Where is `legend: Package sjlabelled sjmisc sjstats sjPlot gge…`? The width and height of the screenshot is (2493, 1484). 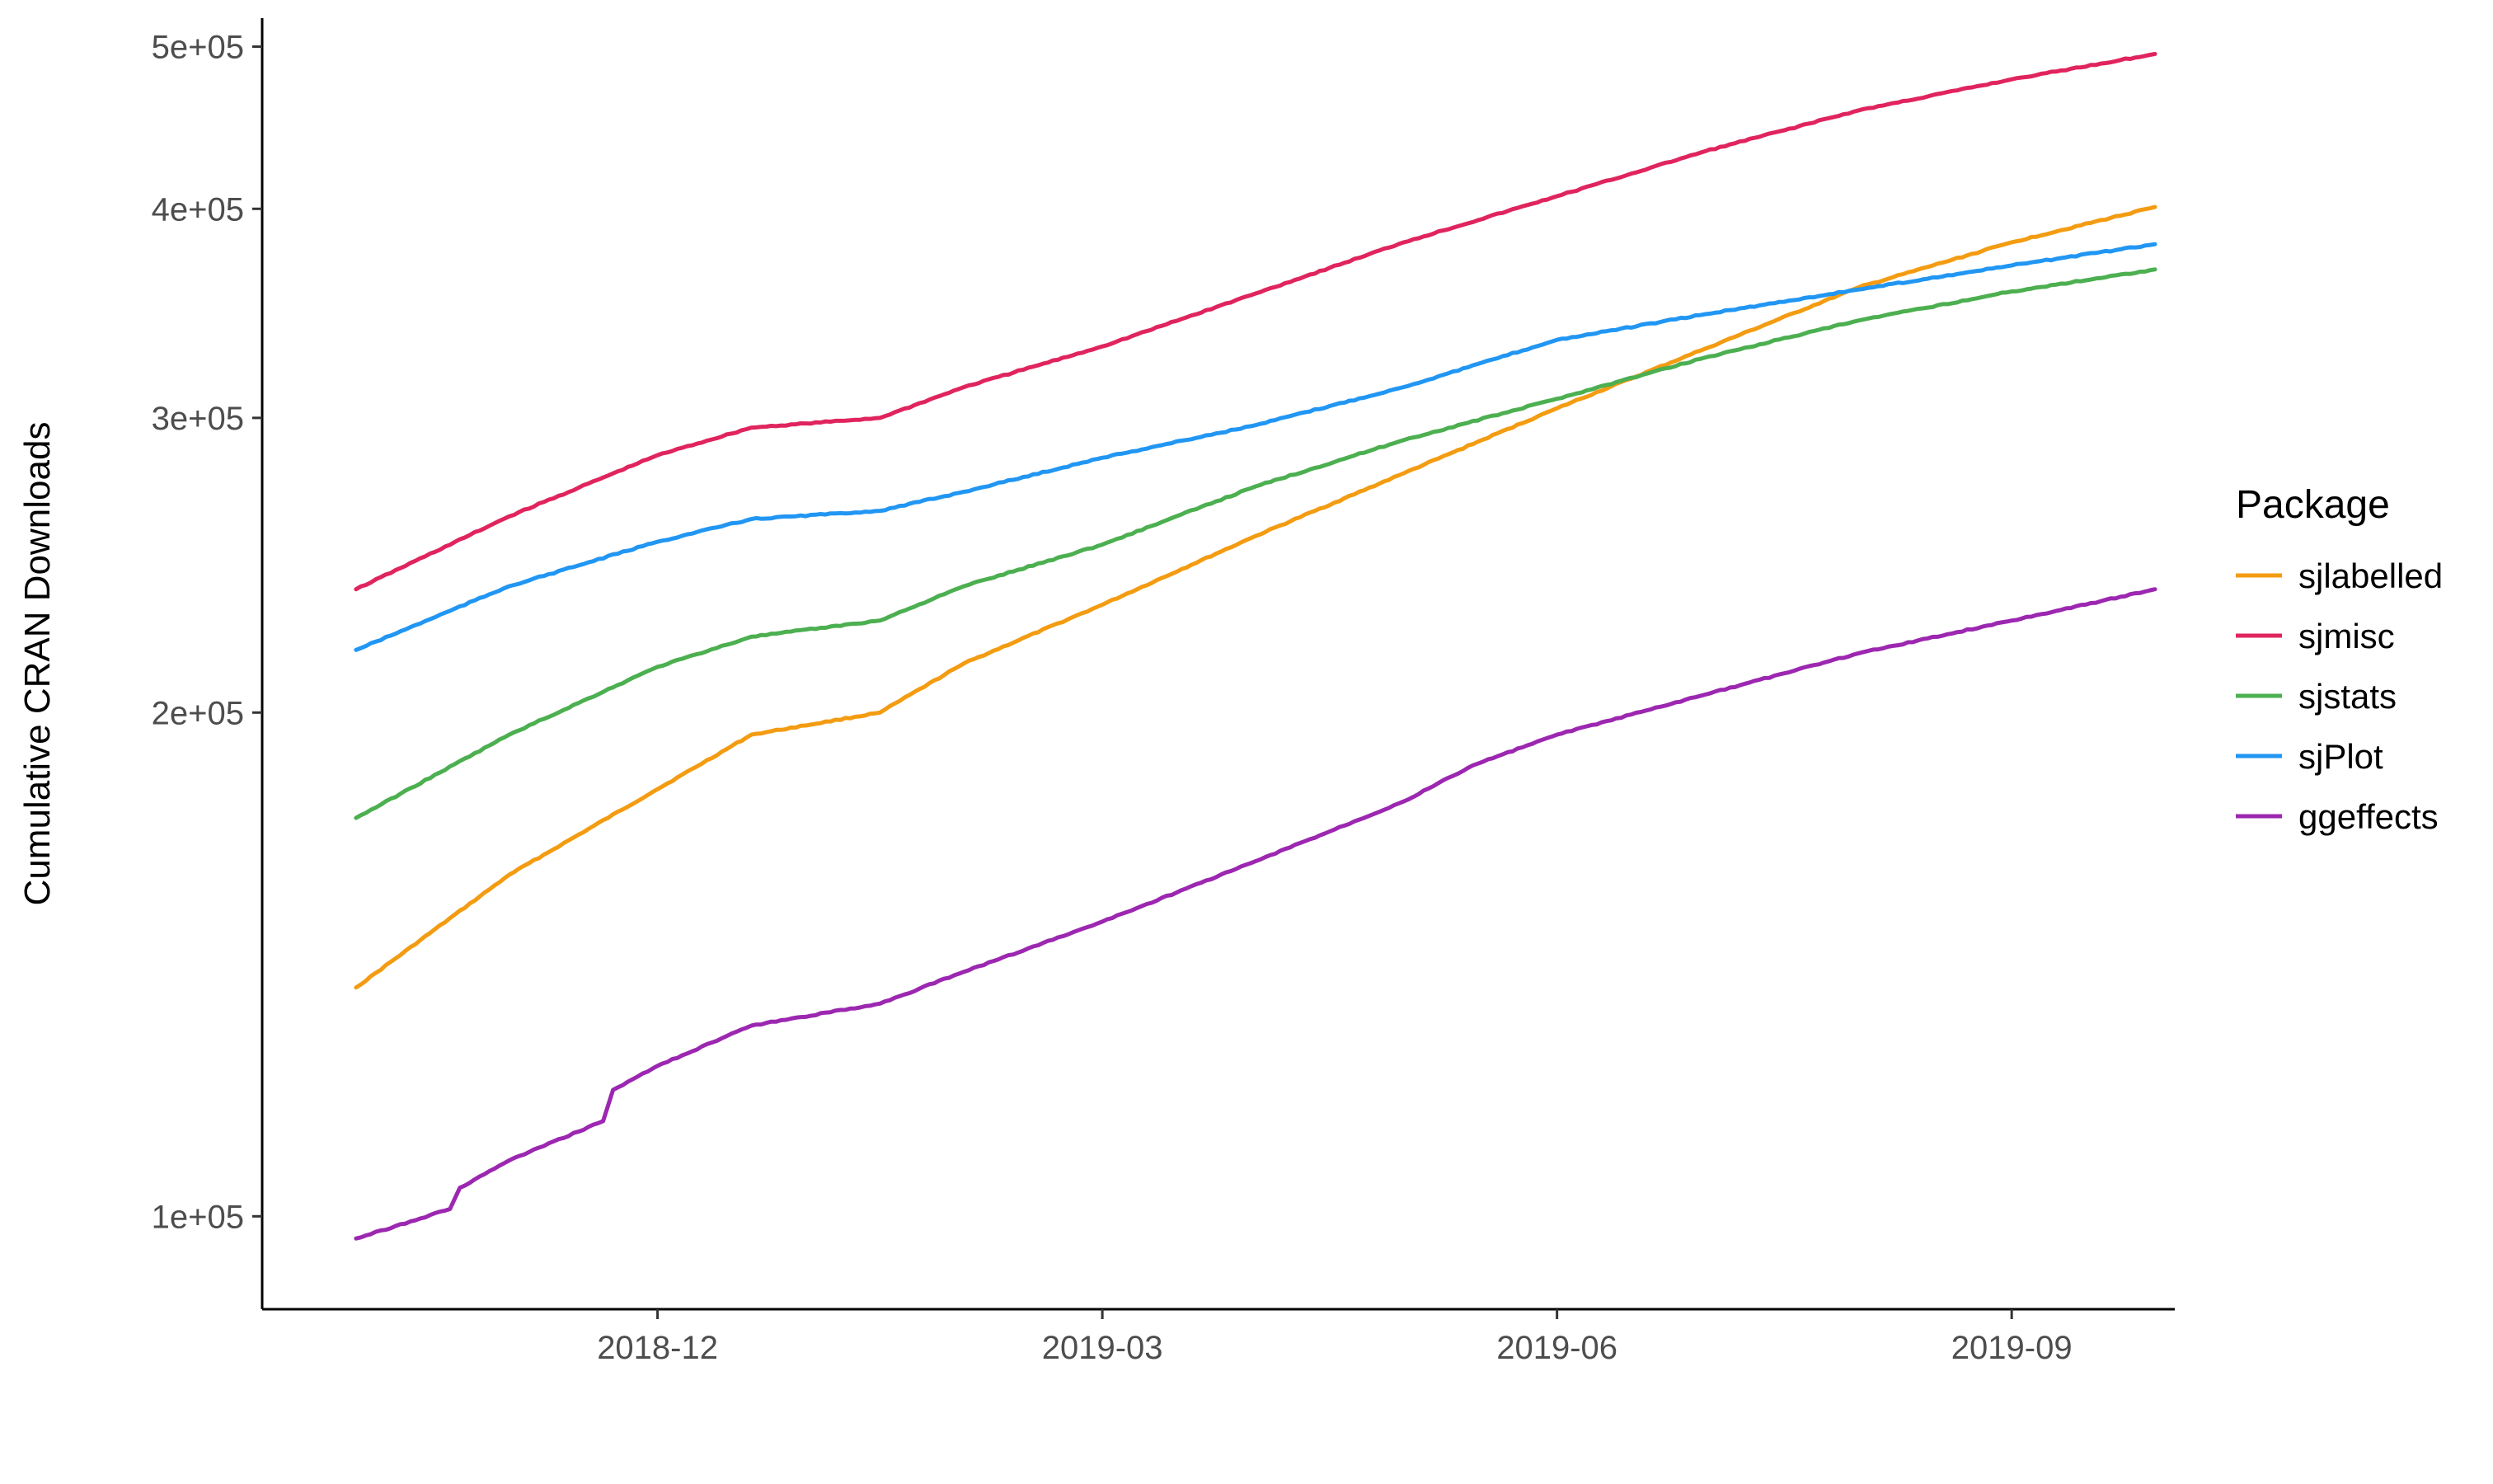
legend: Package sjlabelled sjmisc sjstats sjPlot gge… is located at coordinates (2339, 659).